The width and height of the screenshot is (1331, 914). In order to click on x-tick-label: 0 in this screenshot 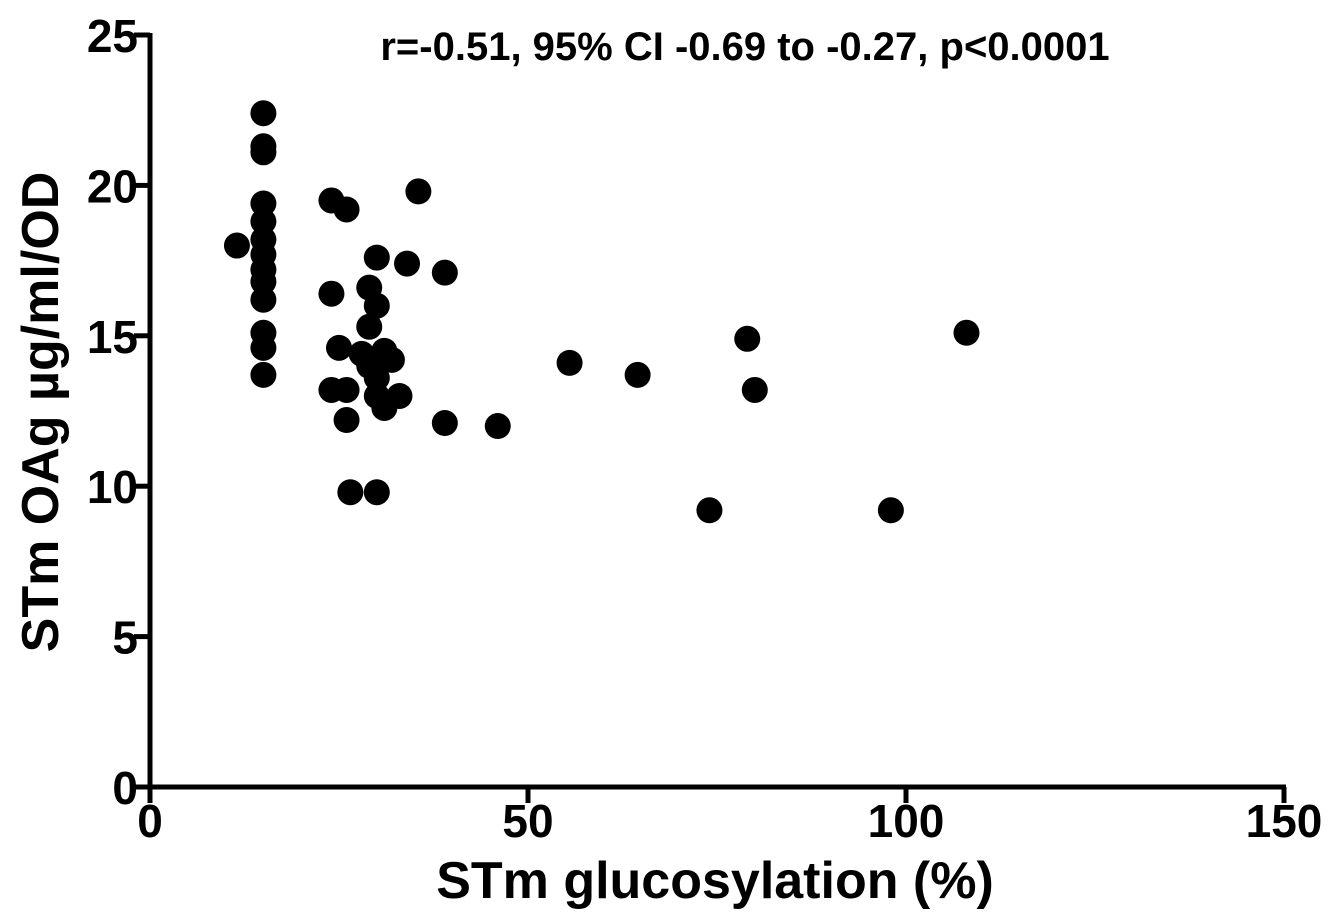, I will do `click(150, 821)`.